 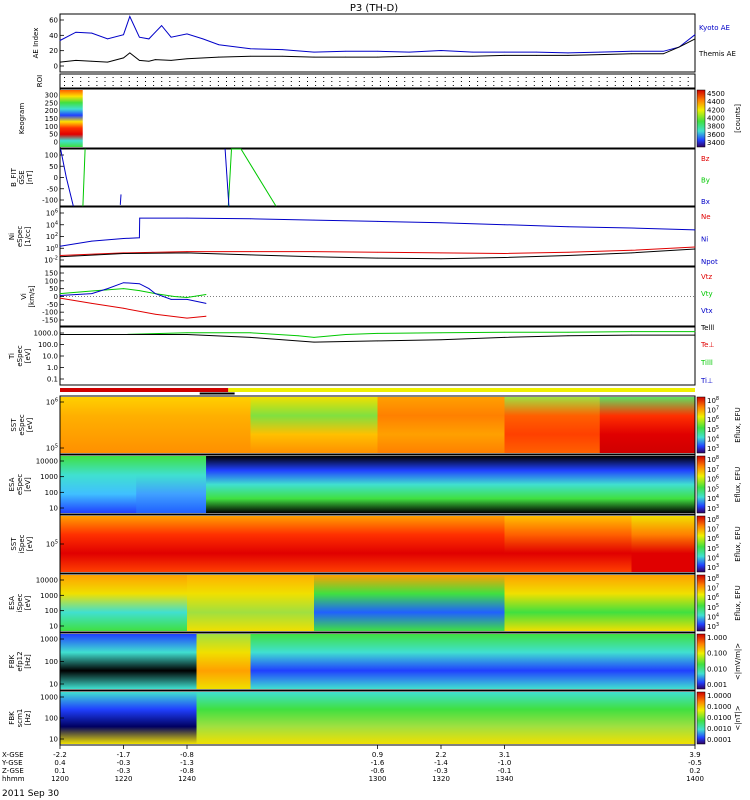 I want to click on sst_e-colorbar, so click(x=701, y=425).